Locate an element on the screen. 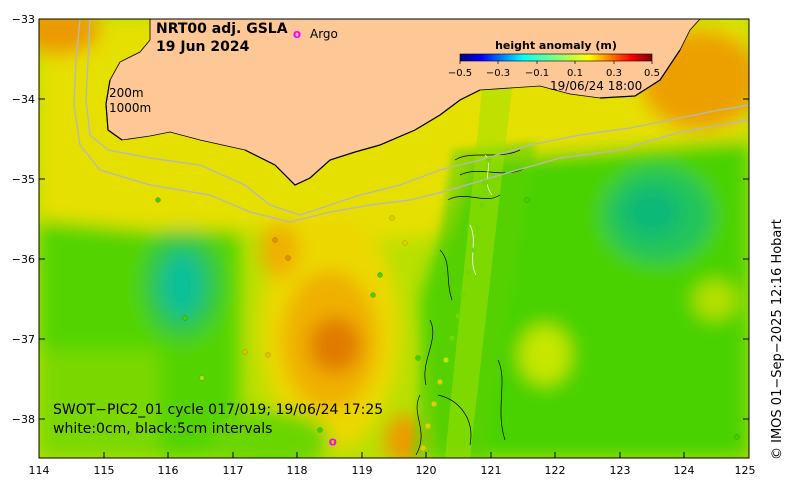  y-tick-label: −38 is located at coordinates (23, 419).